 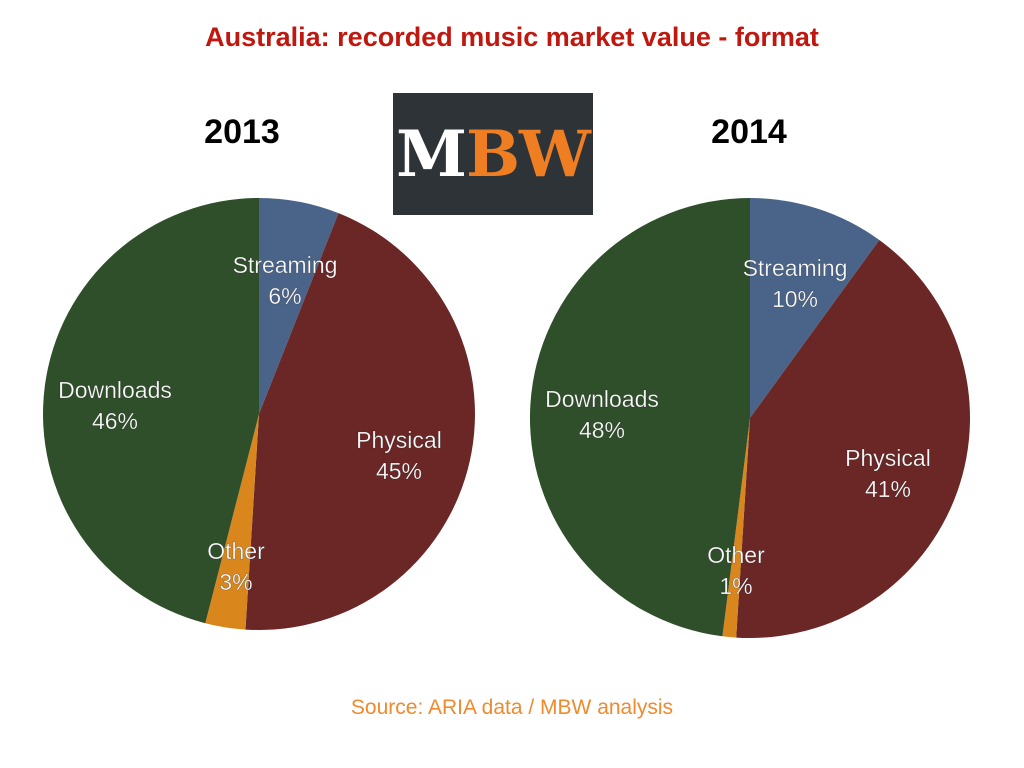 I want to click on pie-slice-streaming-2013, so click(x=299, y=306).